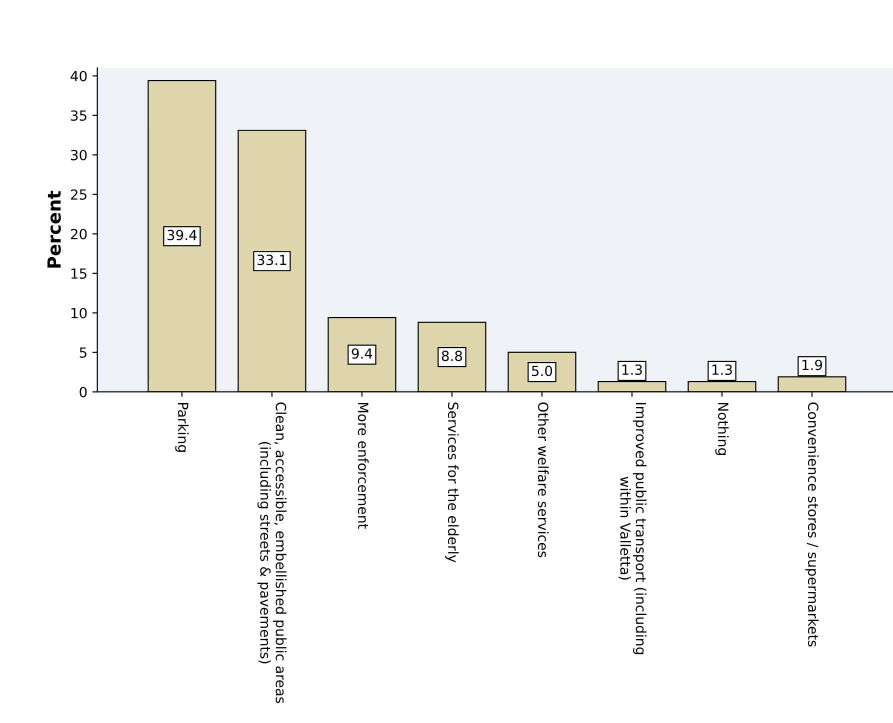 The width and height of the screenshot is (893, 723). What do you see at coordinates (362, 353) in the screenshot?
I see `data-label: 9.4` at bounding box center [362, 353].